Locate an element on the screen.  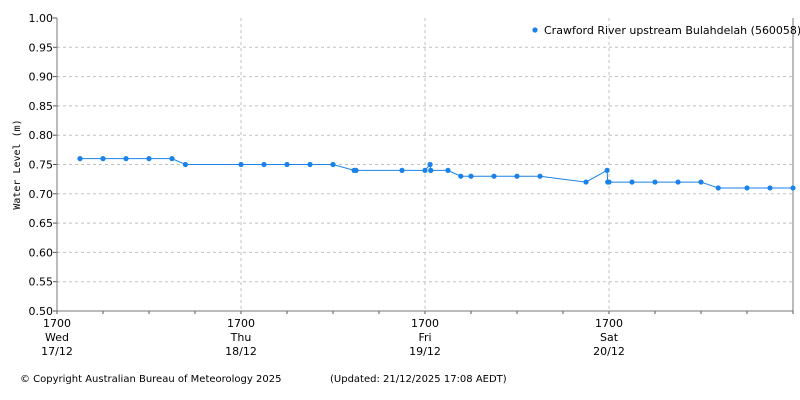
x-tick-label: Fri is located at coordinates (424, 337).